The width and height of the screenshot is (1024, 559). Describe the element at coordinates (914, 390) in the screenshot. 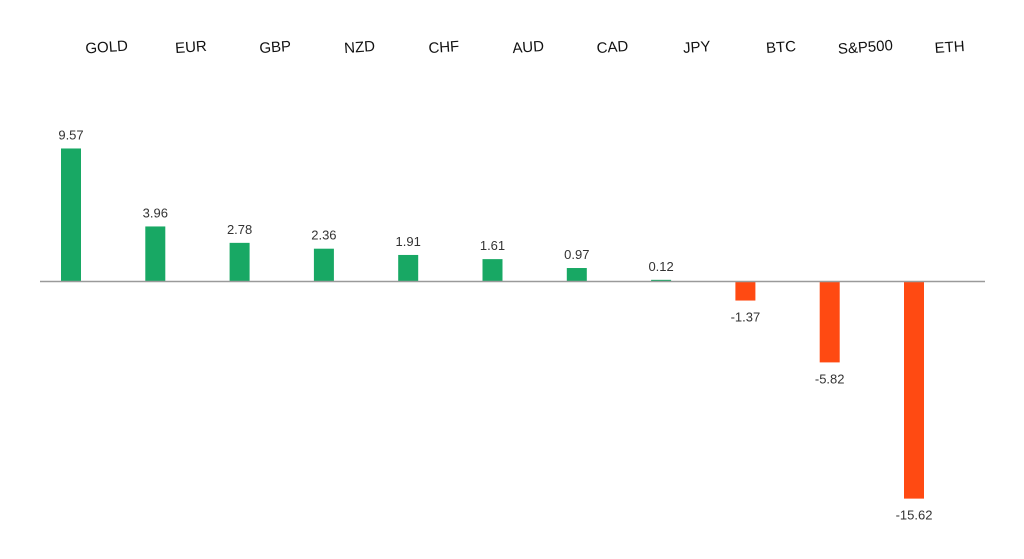

I see `bar-eth` at that location.